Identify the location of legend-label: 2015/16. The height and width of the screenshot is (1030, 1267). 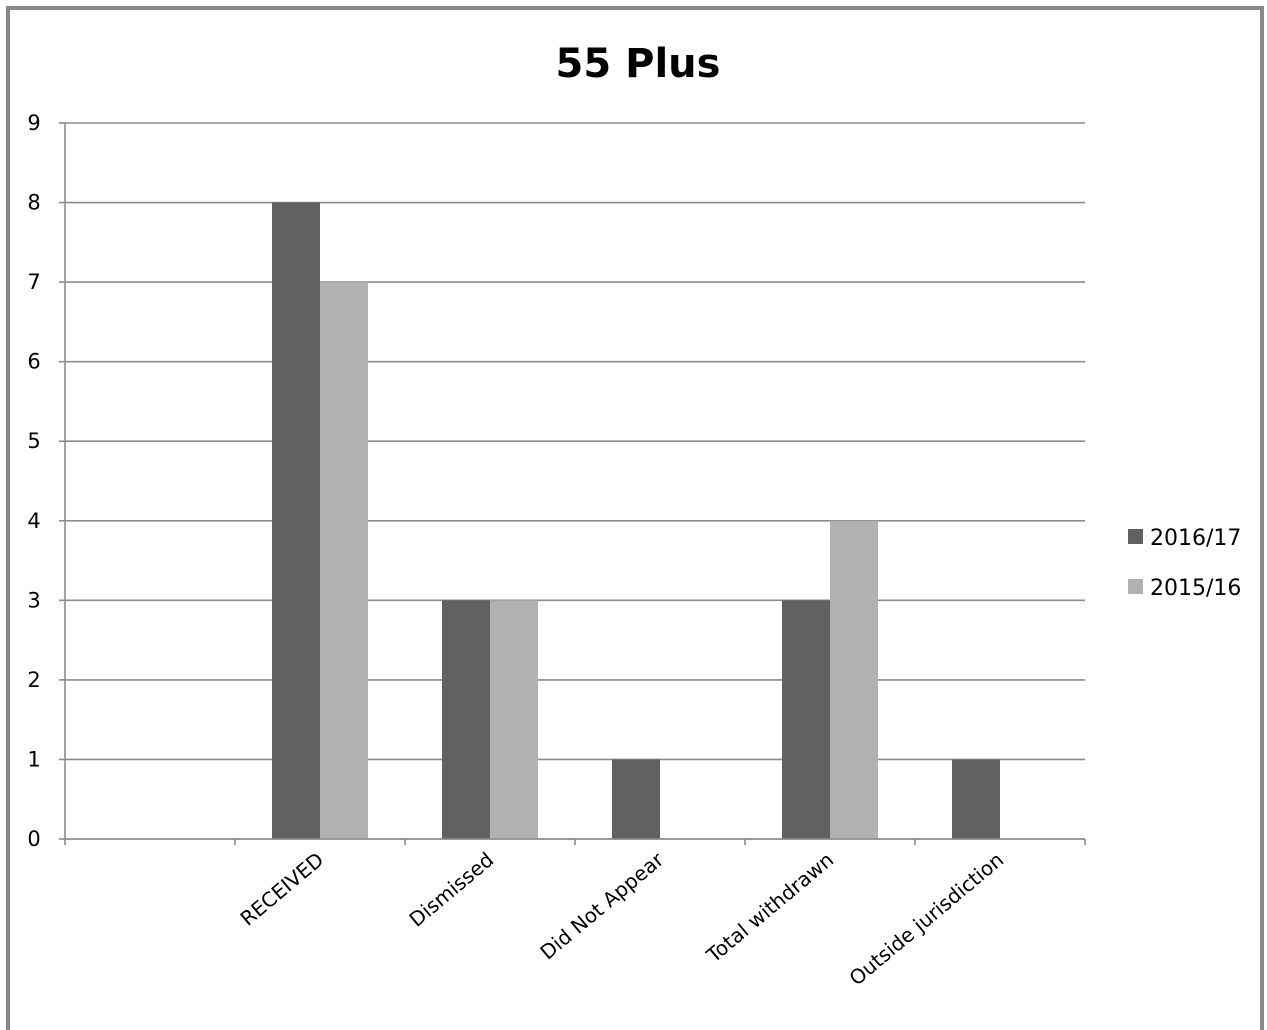
(1195, 588).